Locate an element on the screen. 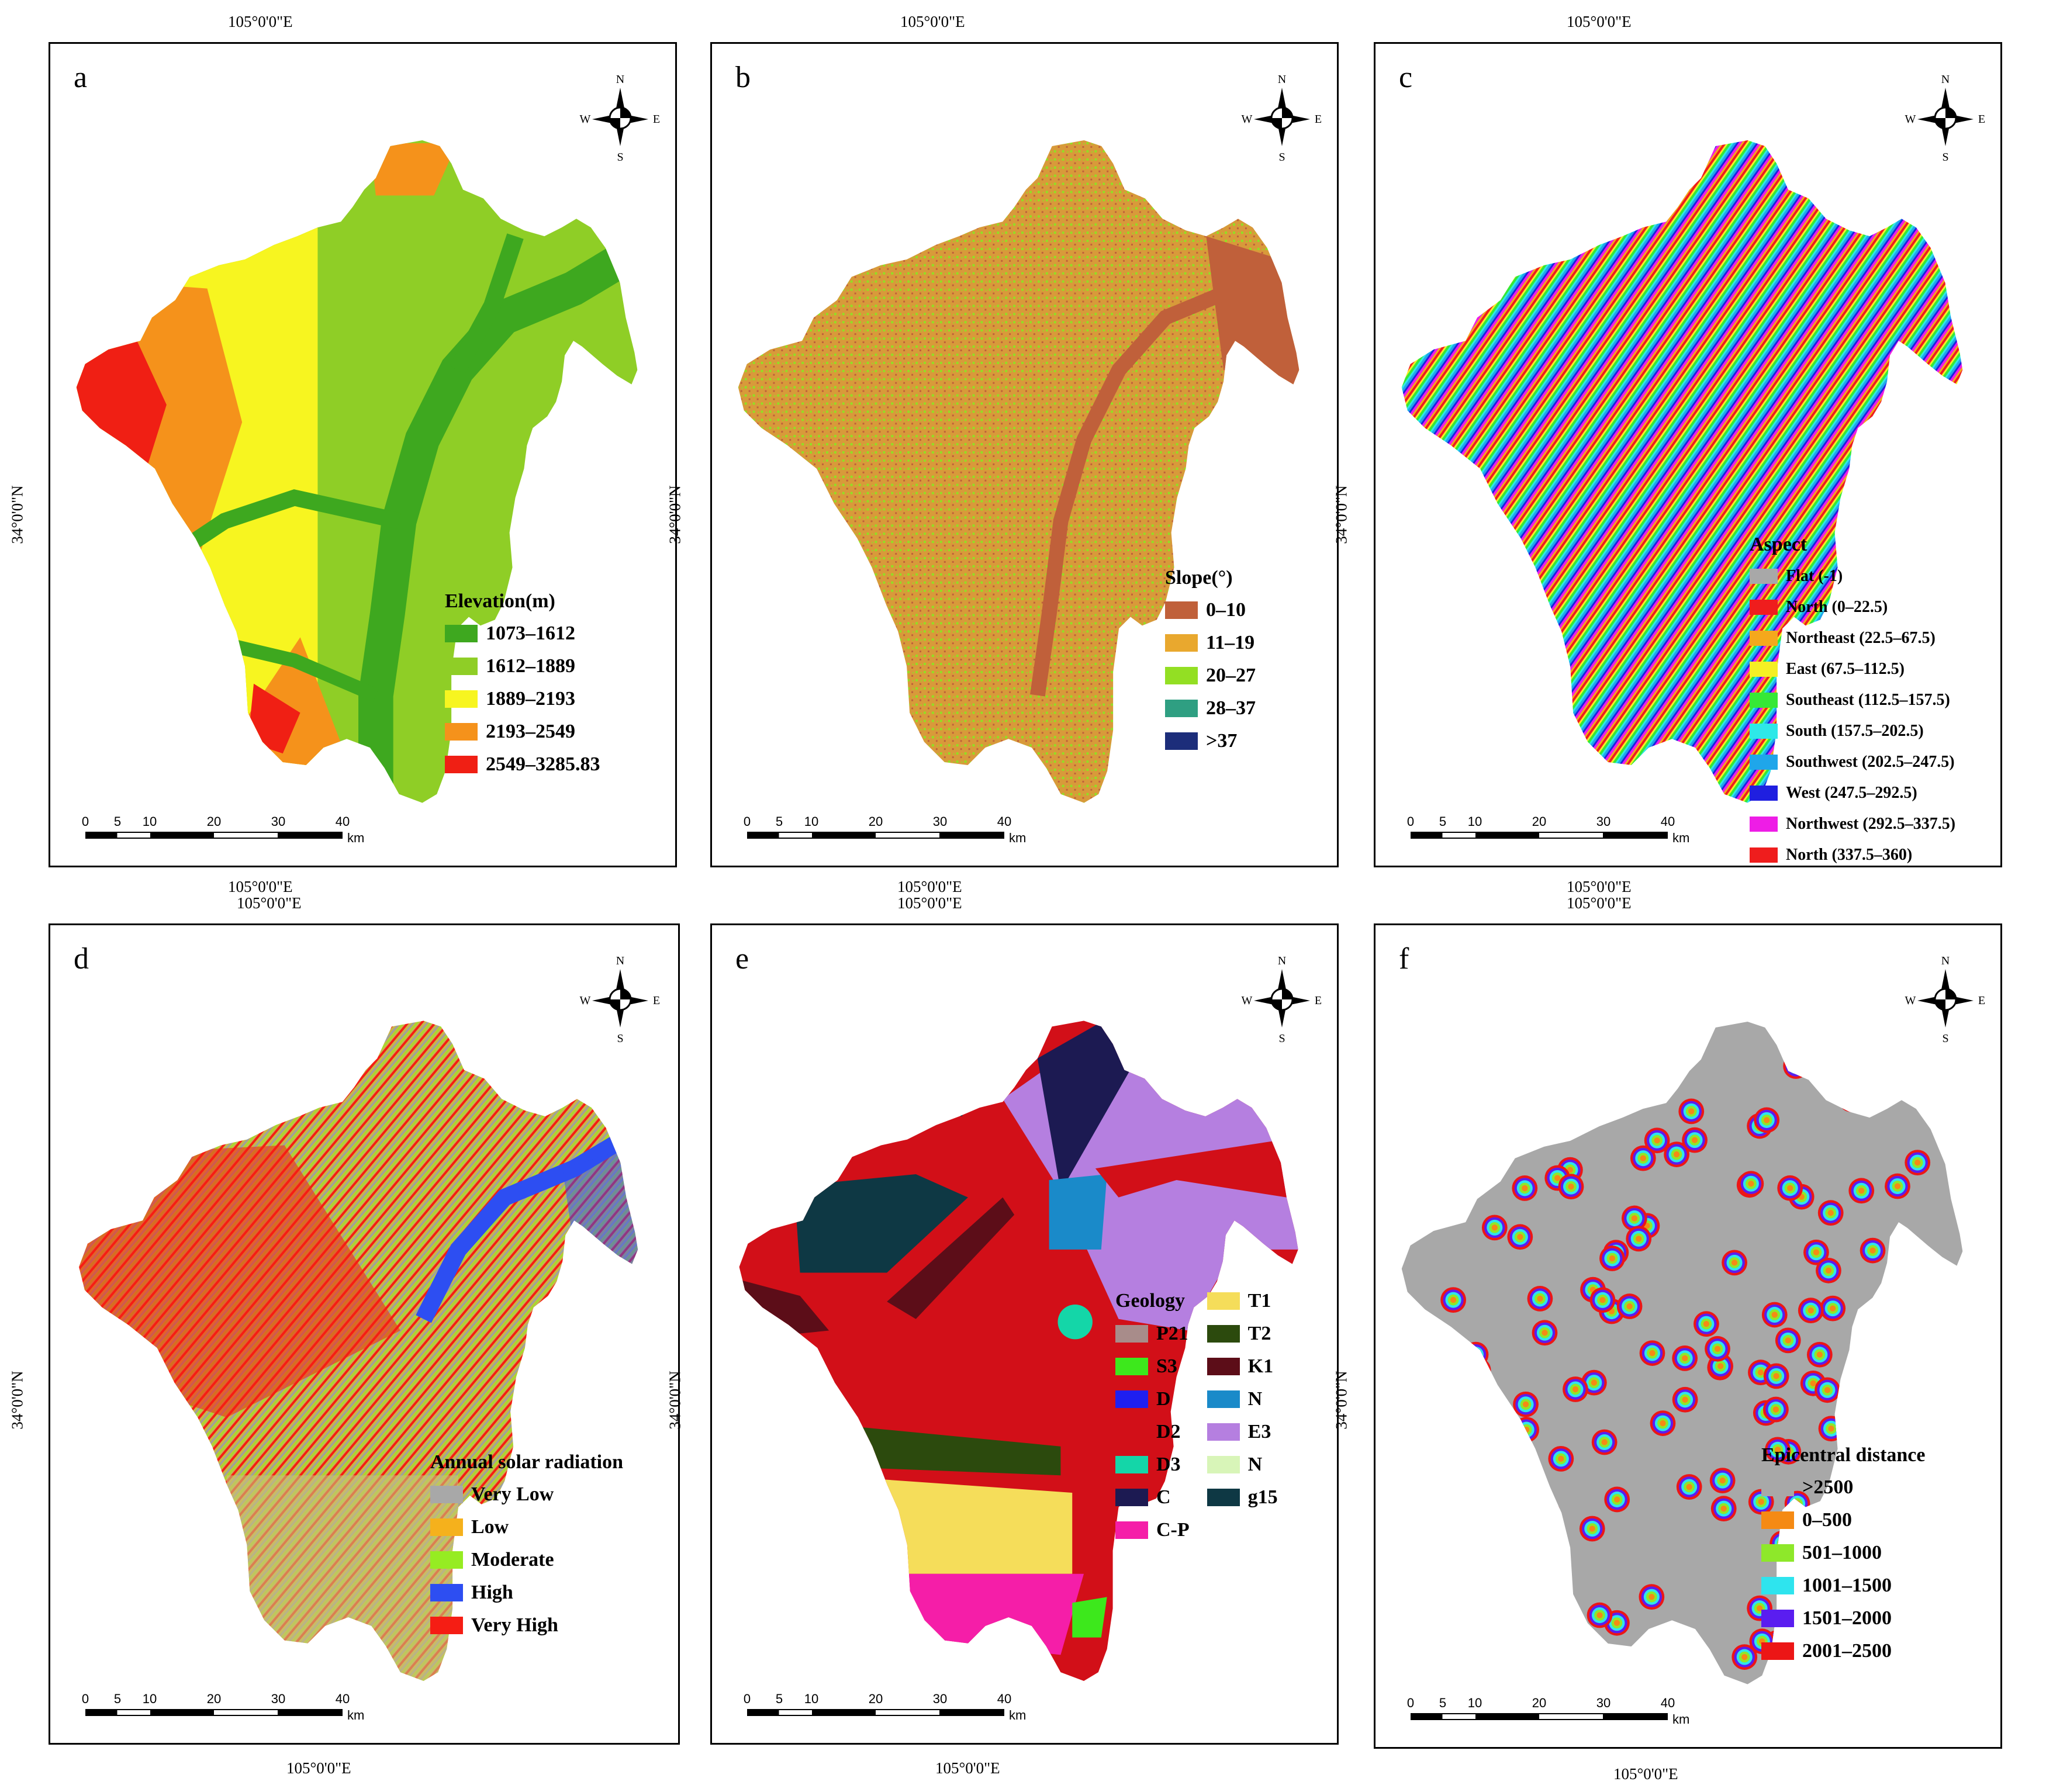  legend-item: East (67.5–112.5) is located at coordinates (1852, 668).